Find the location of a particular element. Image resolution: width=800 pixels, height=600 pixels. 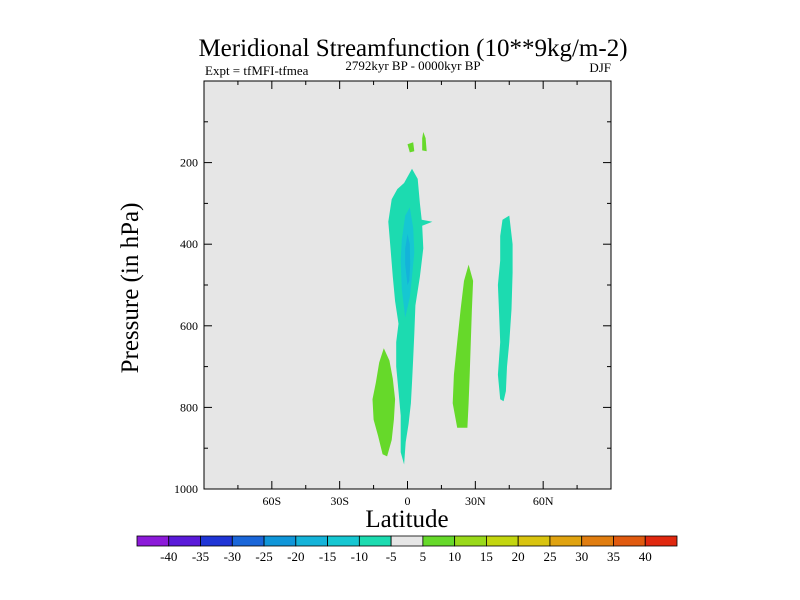

x-tick-label-1: 30S is located at coordinates (339, 501).